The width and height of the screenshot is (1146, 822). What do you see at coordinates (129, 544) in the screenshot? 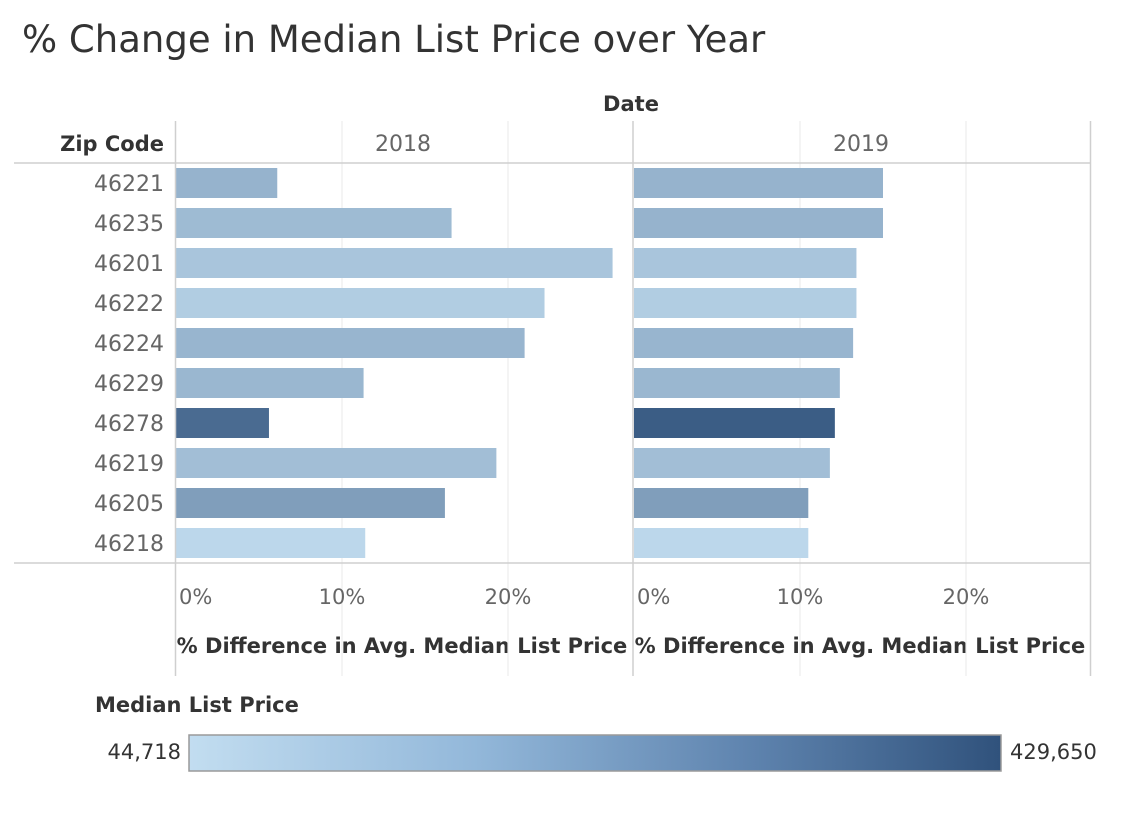
I see `zip-label-46218: 46218` at bounding box center [129, 544].